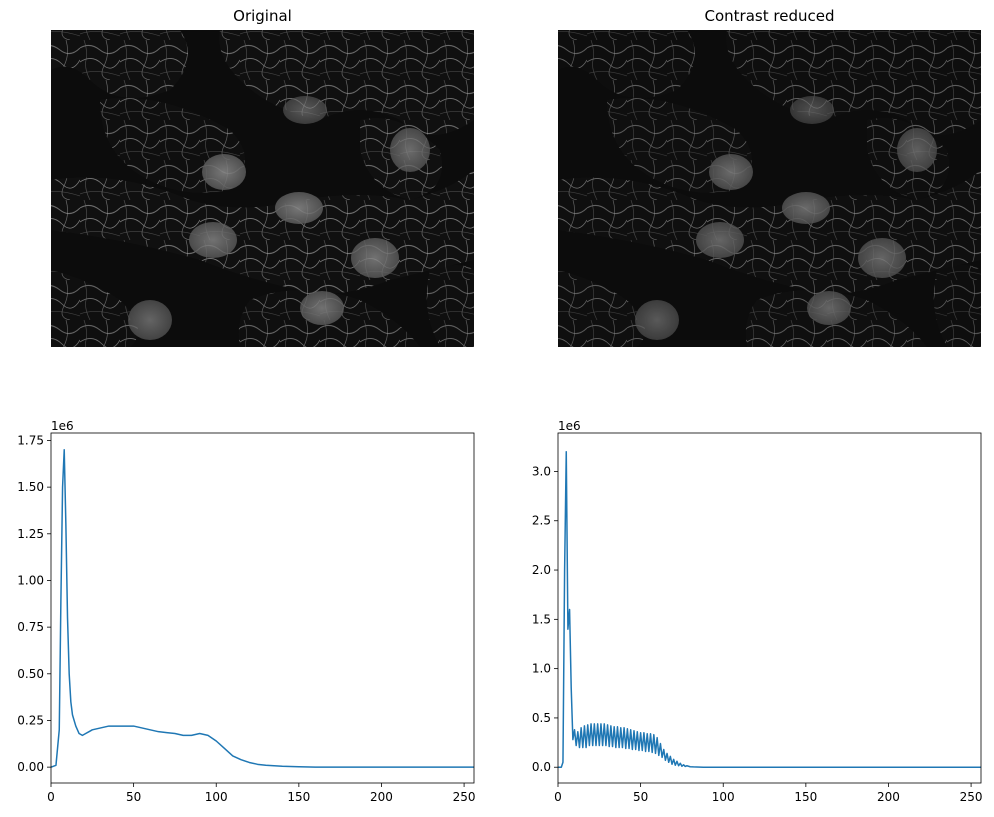 The image size is (994, 817). What do you see at coordinates (298, 797) in the screenshot?
I see `original-x-tick-label: 150` at bounding box center [298, 797].